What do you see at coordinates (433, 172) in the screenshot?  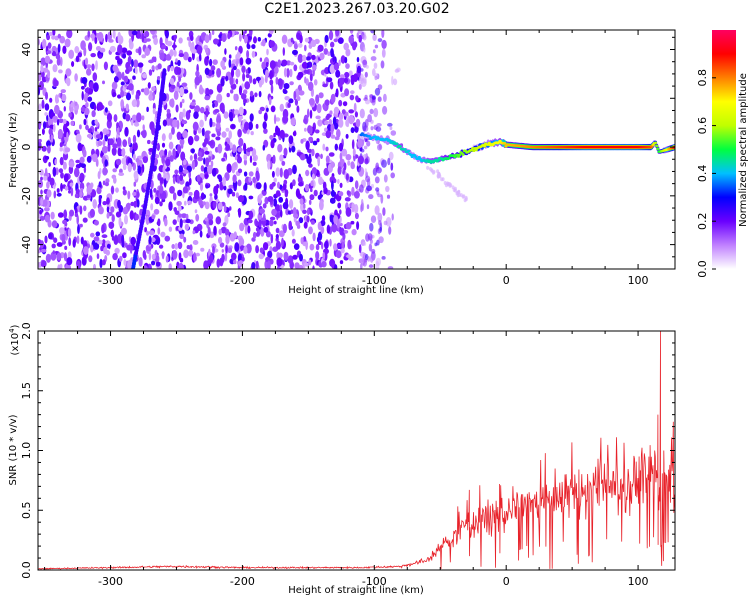 I see `signal-tail-blob` at bounding box center [433, 172].